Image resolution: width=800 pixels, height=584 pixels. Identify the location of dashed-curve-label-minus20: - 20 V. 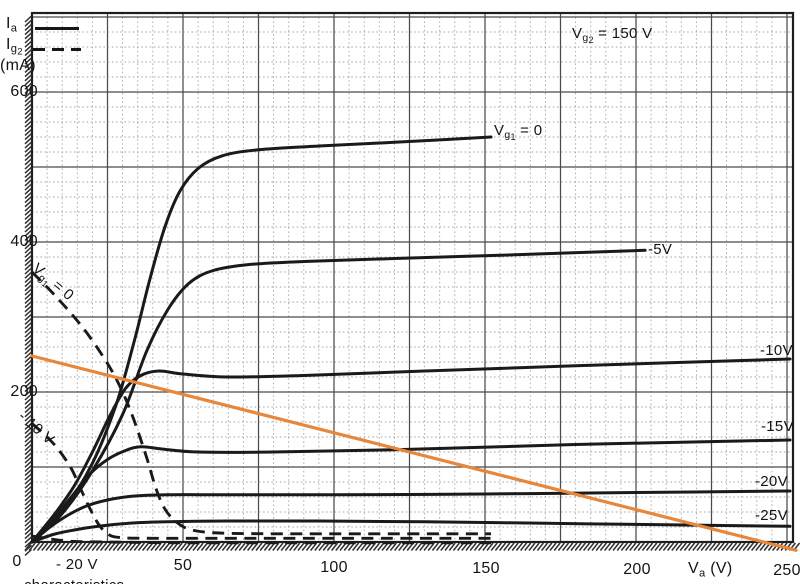
(77, 564).